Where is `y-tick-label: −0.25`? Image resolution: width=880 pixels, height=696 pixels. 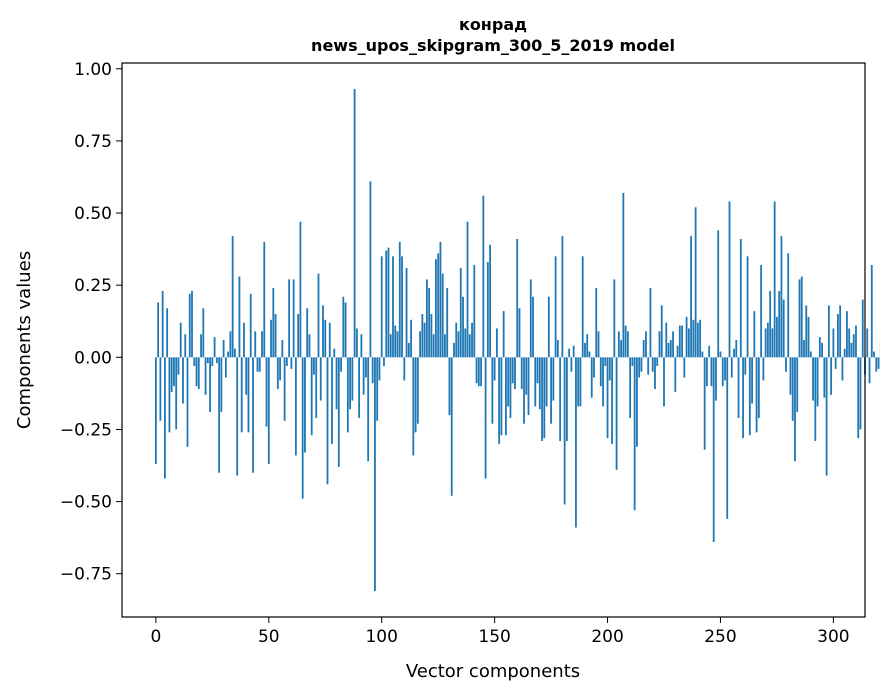 y-tick-label: −0.25 is located at coordinates (86, 430).